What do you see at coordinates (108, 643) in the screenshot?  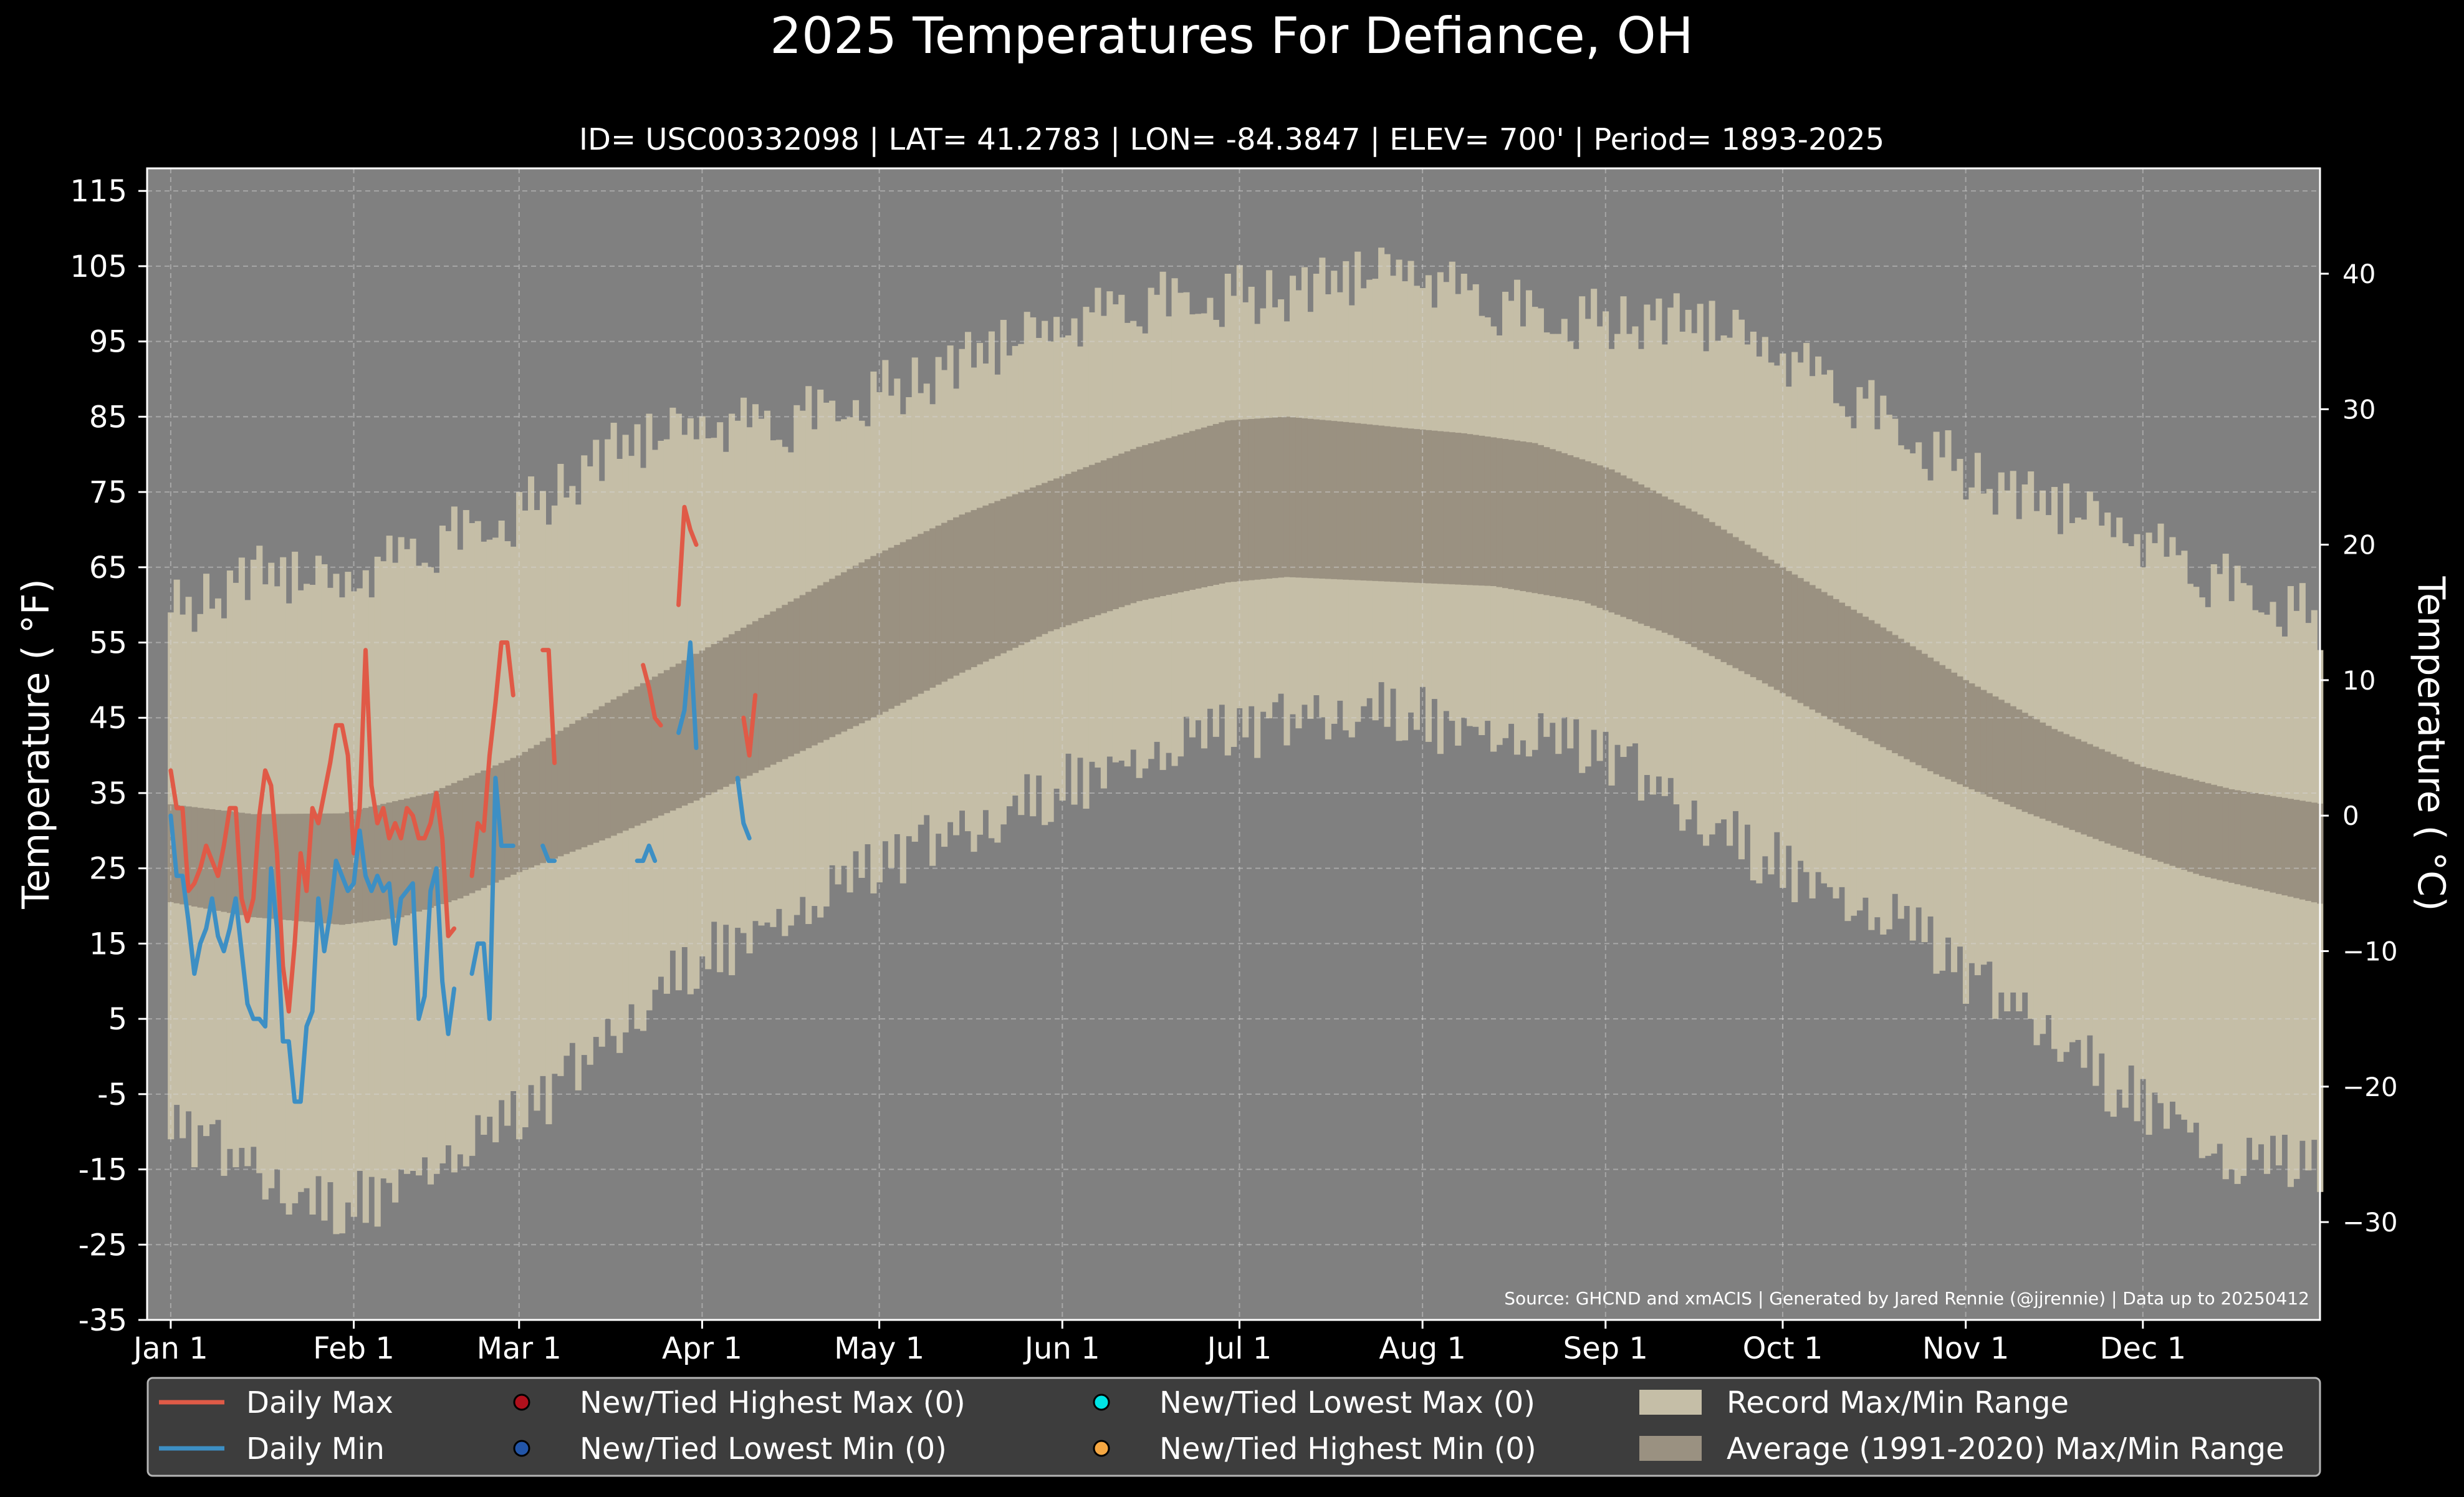 I see `y-tick-label-left: 55` at bounding box center [108, 643].